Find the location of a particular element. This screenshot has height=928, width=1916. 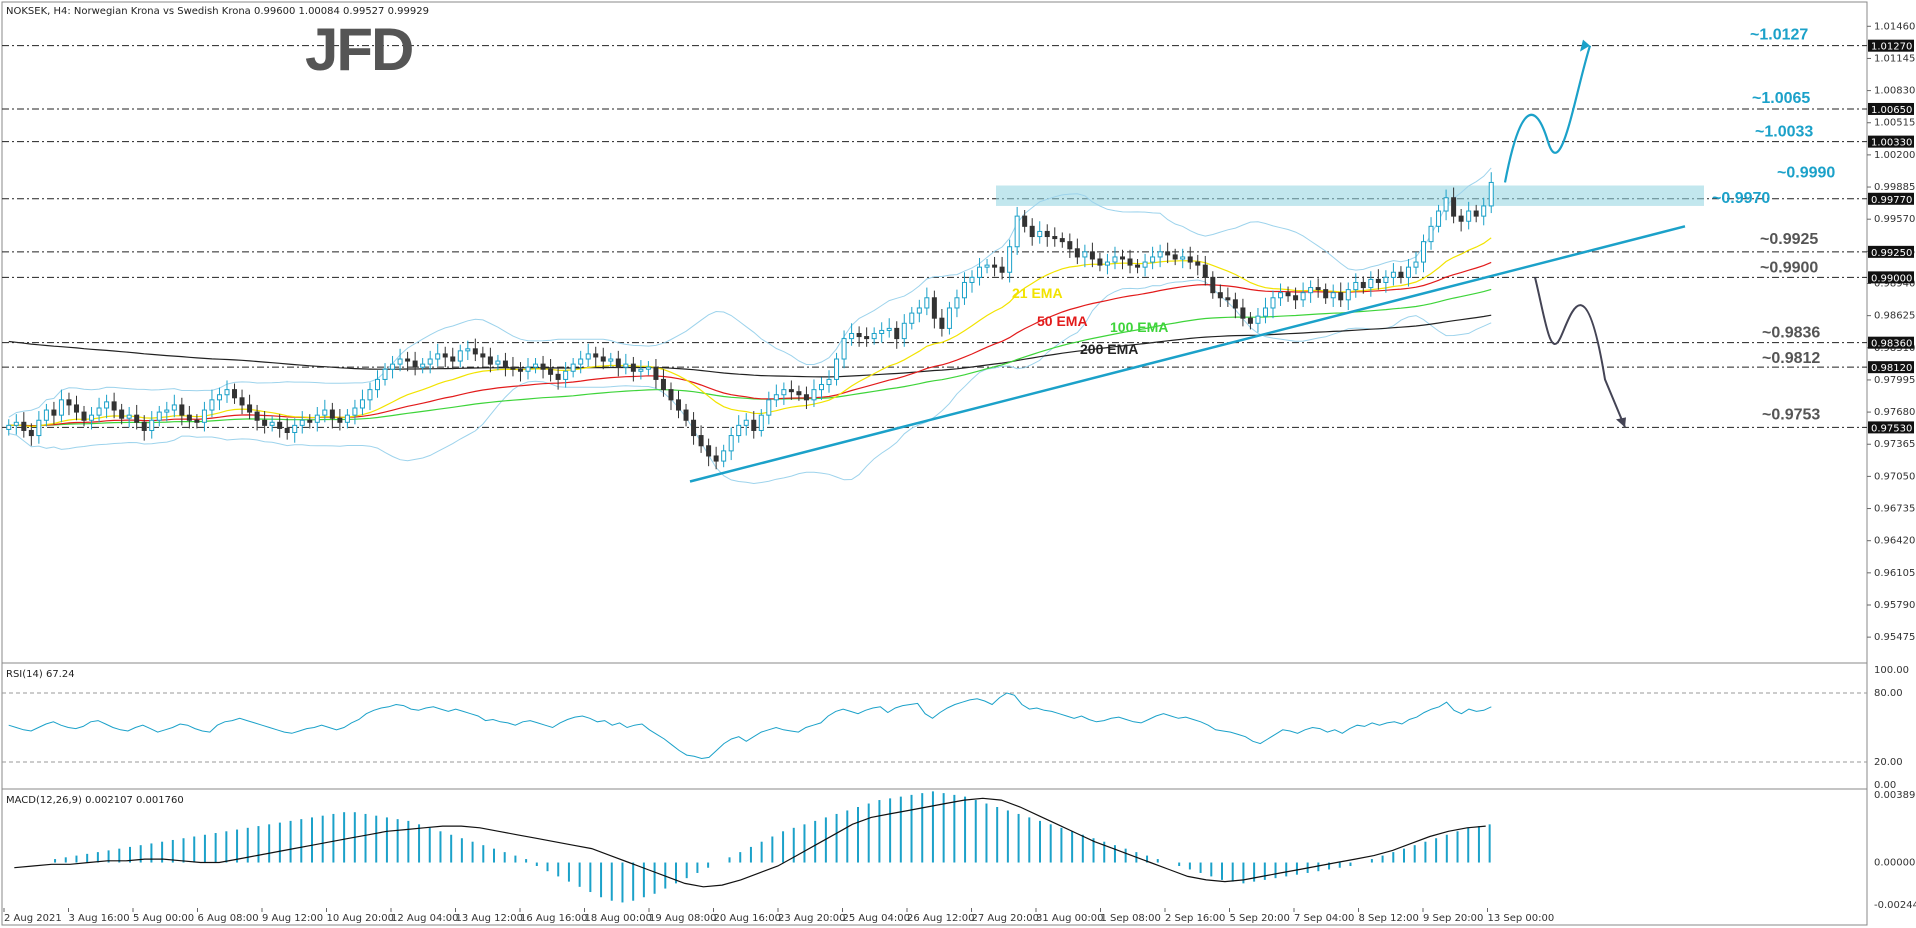

ema200-line is located at coordinates (750, 346).